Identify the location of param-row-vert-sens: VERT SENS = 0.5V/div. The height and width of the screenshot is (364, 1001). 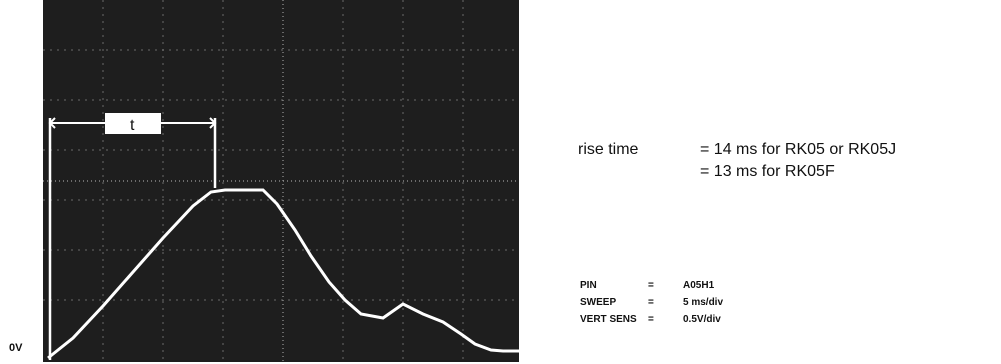
(710, 321).